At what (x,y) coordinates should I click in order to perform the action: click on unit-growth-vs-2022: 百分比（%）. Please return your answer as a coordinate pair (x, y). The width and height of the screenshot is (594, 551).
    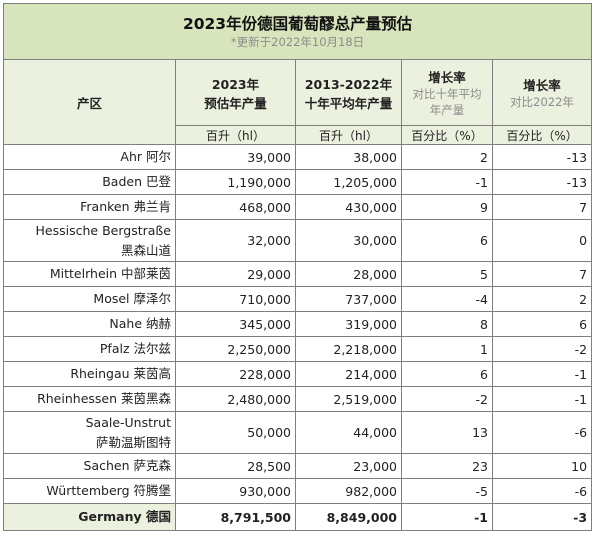
    Looking at the image, I should click on (542, 135).